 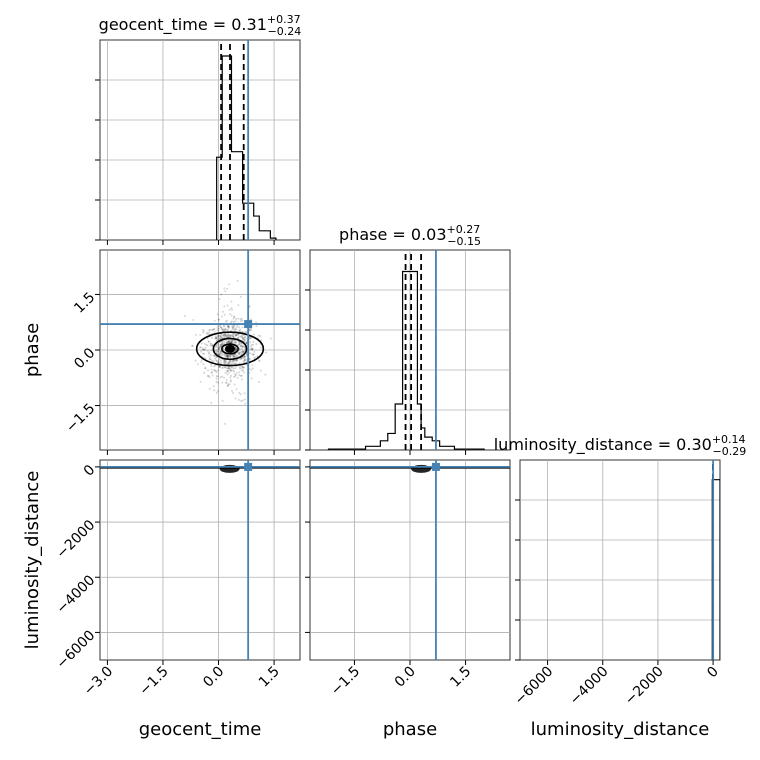 I want to click on x-axis-label-phase: phase, so click(x=410, y=729).